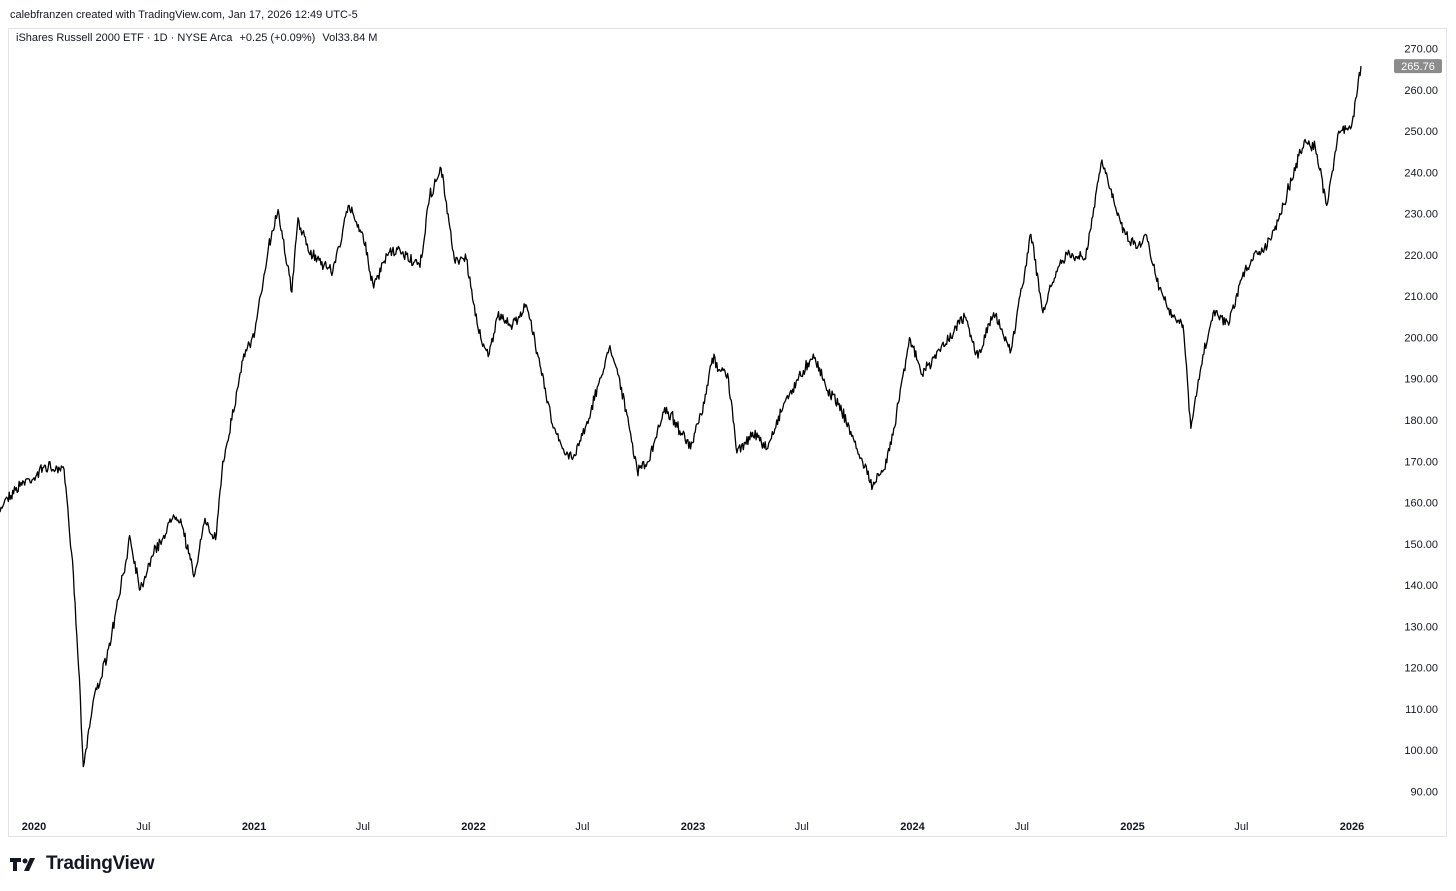  Describe the element at coordinates (1132, 827) in the screenshot. I see `x-tick-label: 2025` at that location.